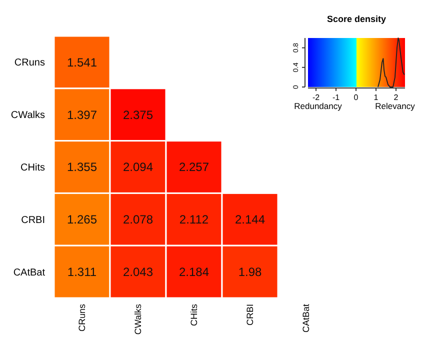 The width and height of the screenshot is (423, 353). Describe the element at coordinates (194, 315) in the screenshot. I see `x-tick-label: CHits` at that location.